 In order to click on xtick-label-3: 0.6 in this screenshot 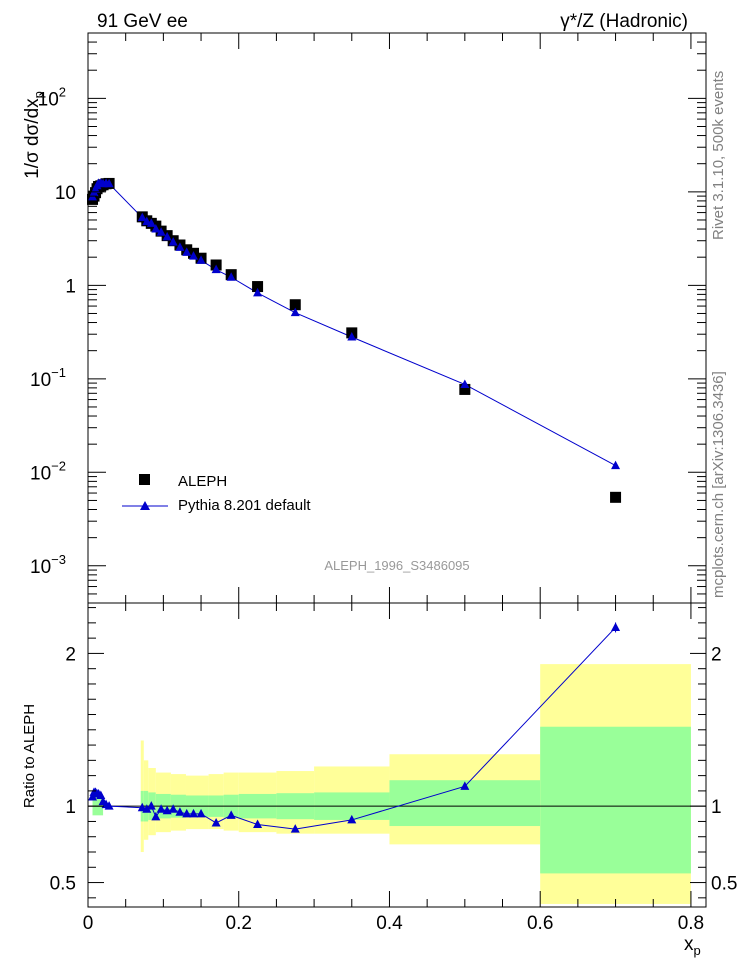, I will do `click(540, 923)`.